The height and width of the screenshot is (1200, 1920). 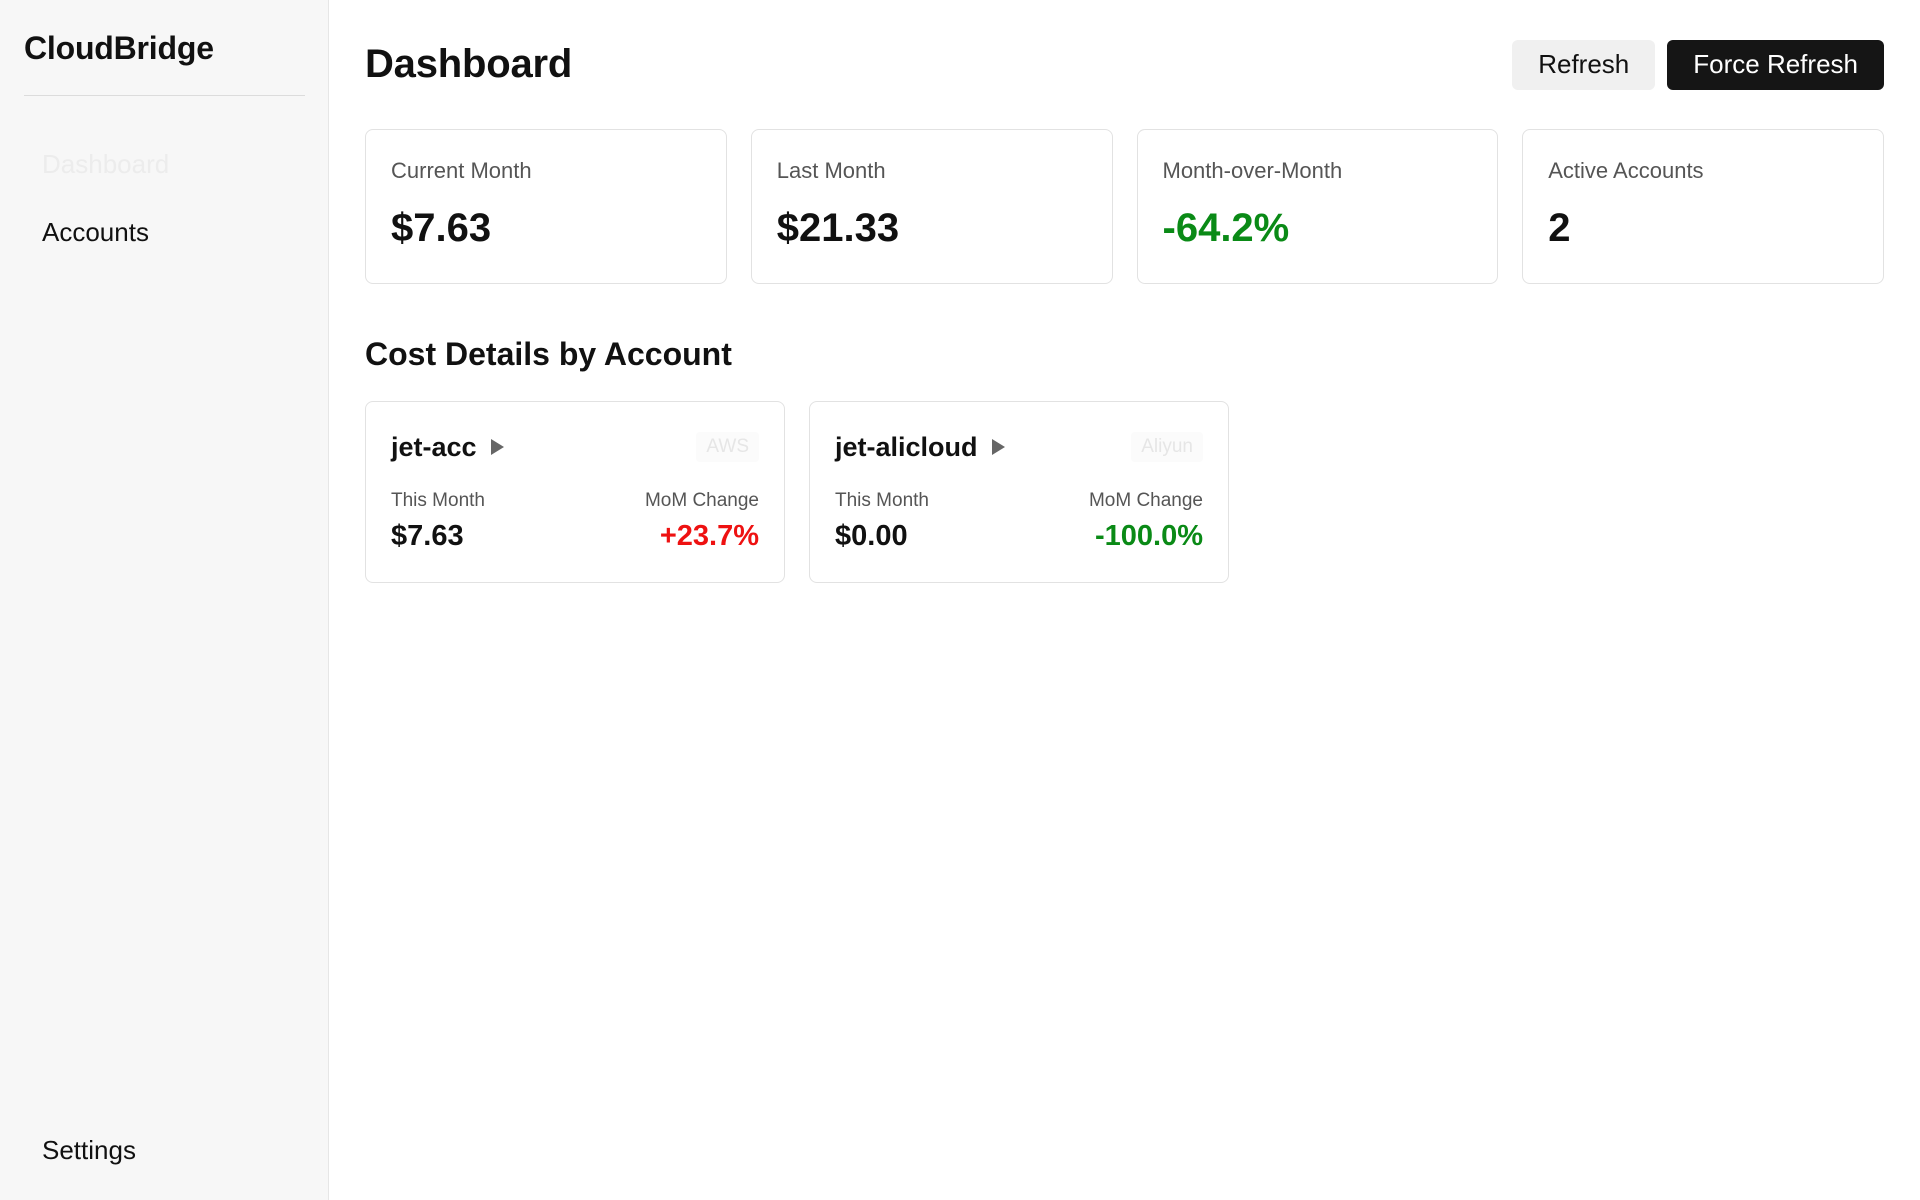 What do you see at coordinates (727, 447) in the screenshot?
I see `provider-badge: AWS` at bounding box center [727, 447].